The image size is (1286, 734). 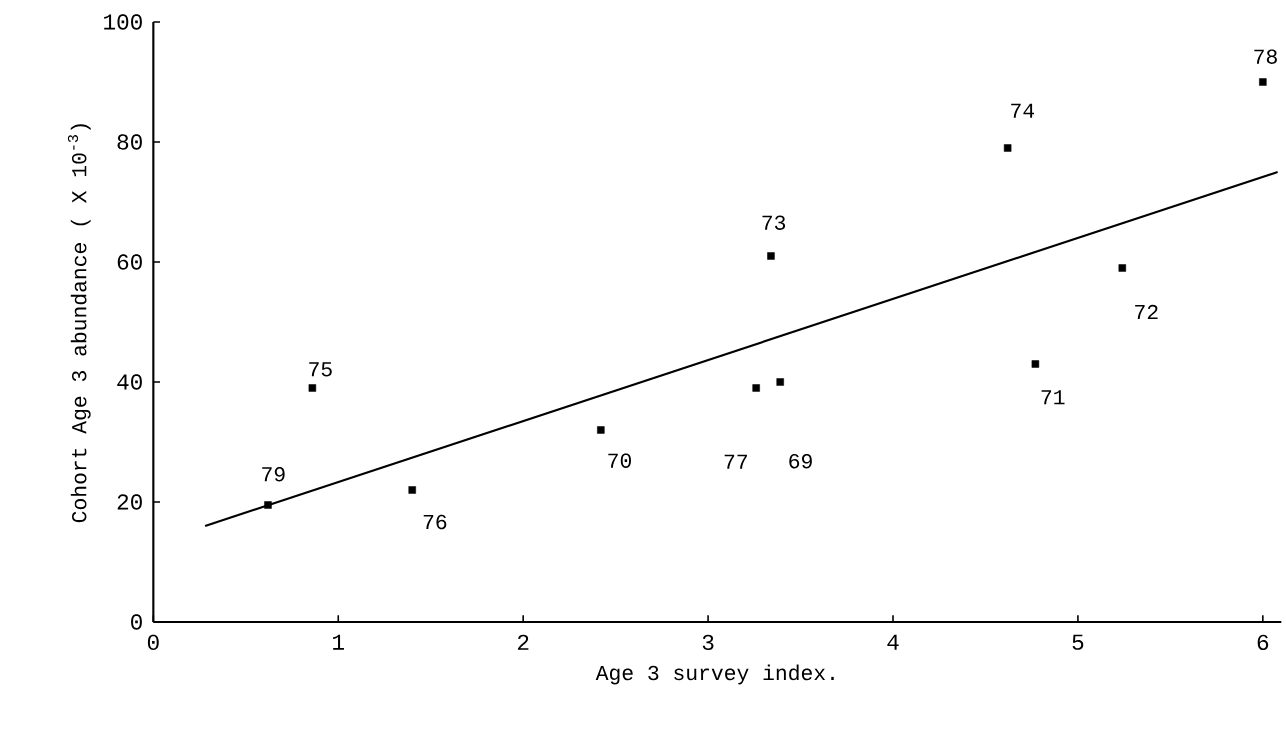 I want to click on annotation: 76, so click(x=435, y=522).